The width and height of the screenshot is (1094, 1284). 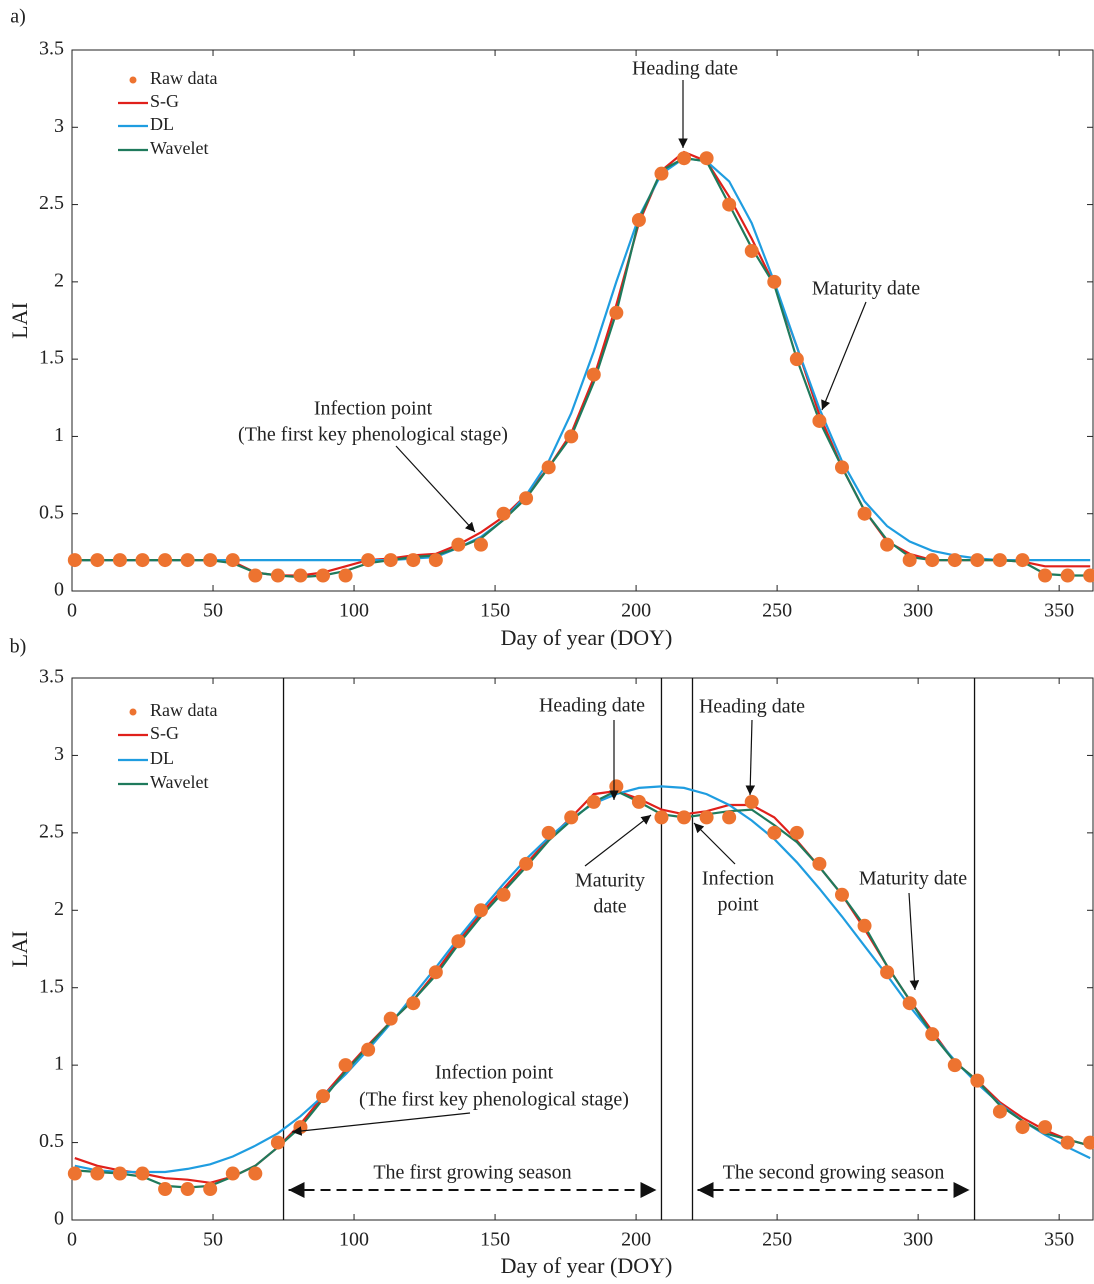 I want to click on annotation: Maturity, so click(x=610, y=881).